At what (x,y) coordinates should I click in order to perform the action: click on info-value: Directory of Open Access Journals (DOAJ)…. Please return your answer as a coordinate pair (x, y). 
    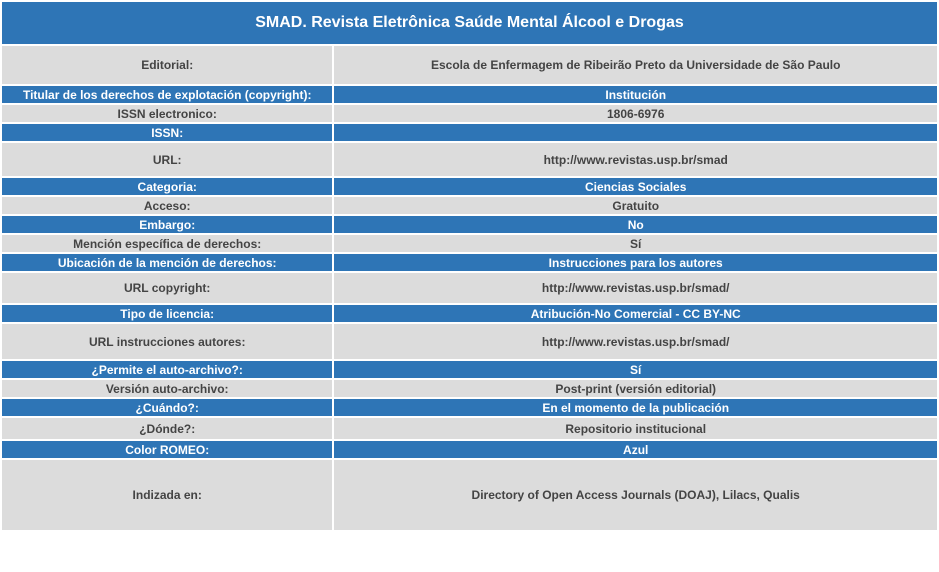
    Looking at the image, I should click on (635, 495).